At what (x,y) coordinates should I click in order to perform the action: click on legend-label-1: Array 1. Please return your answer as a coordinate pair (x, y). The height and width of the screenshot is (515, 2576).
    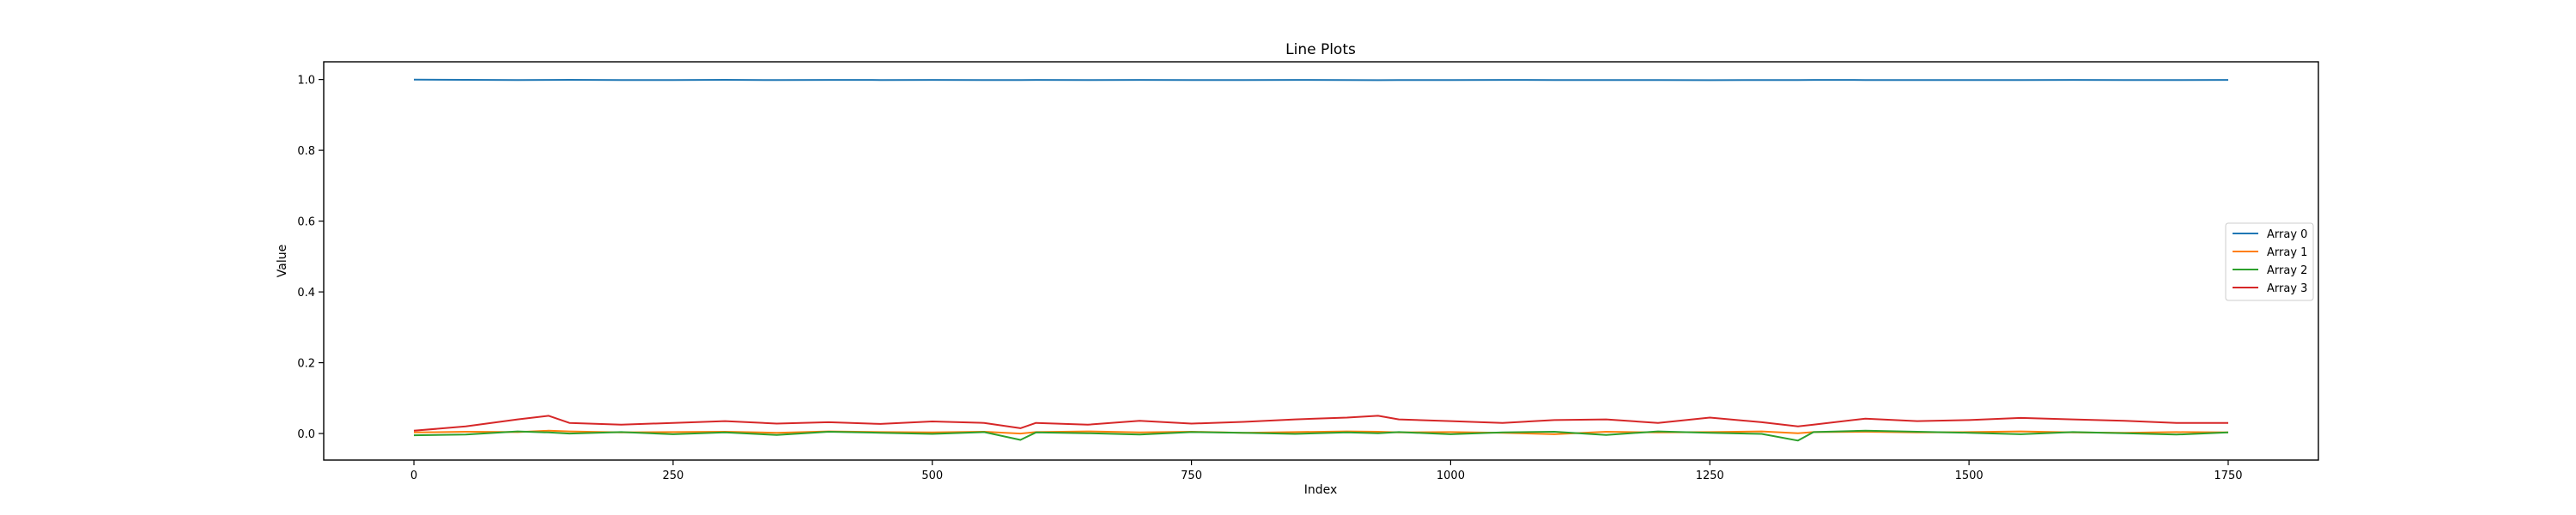
    Looking at the image, I should click on (2287, 252).